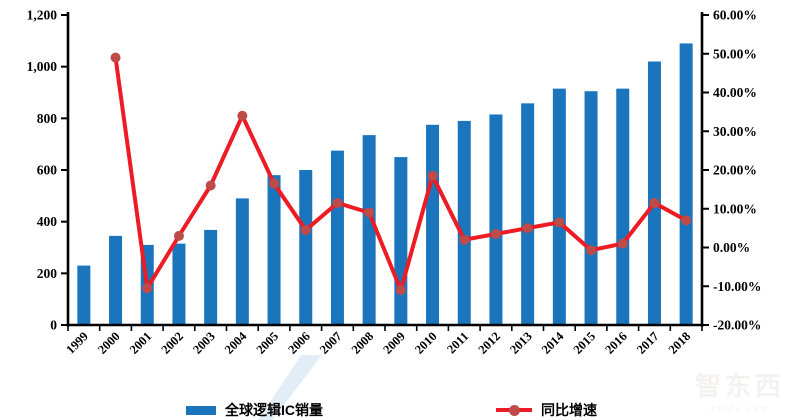 Image resolution: width=800 pixels, height=420 pixels. I want to click on y-left-tick-label-0: 0, so click(53, 325).